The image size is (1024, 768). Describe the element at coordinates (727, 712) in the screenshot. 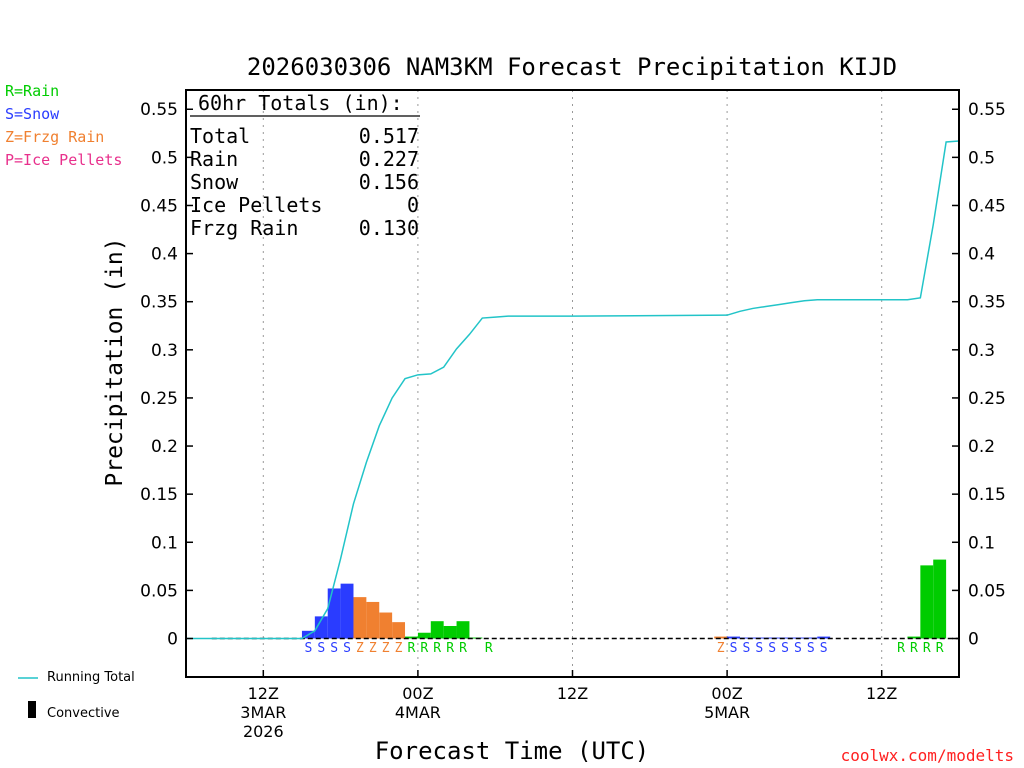

I see `x-tick-label: 5MAR` at that location.